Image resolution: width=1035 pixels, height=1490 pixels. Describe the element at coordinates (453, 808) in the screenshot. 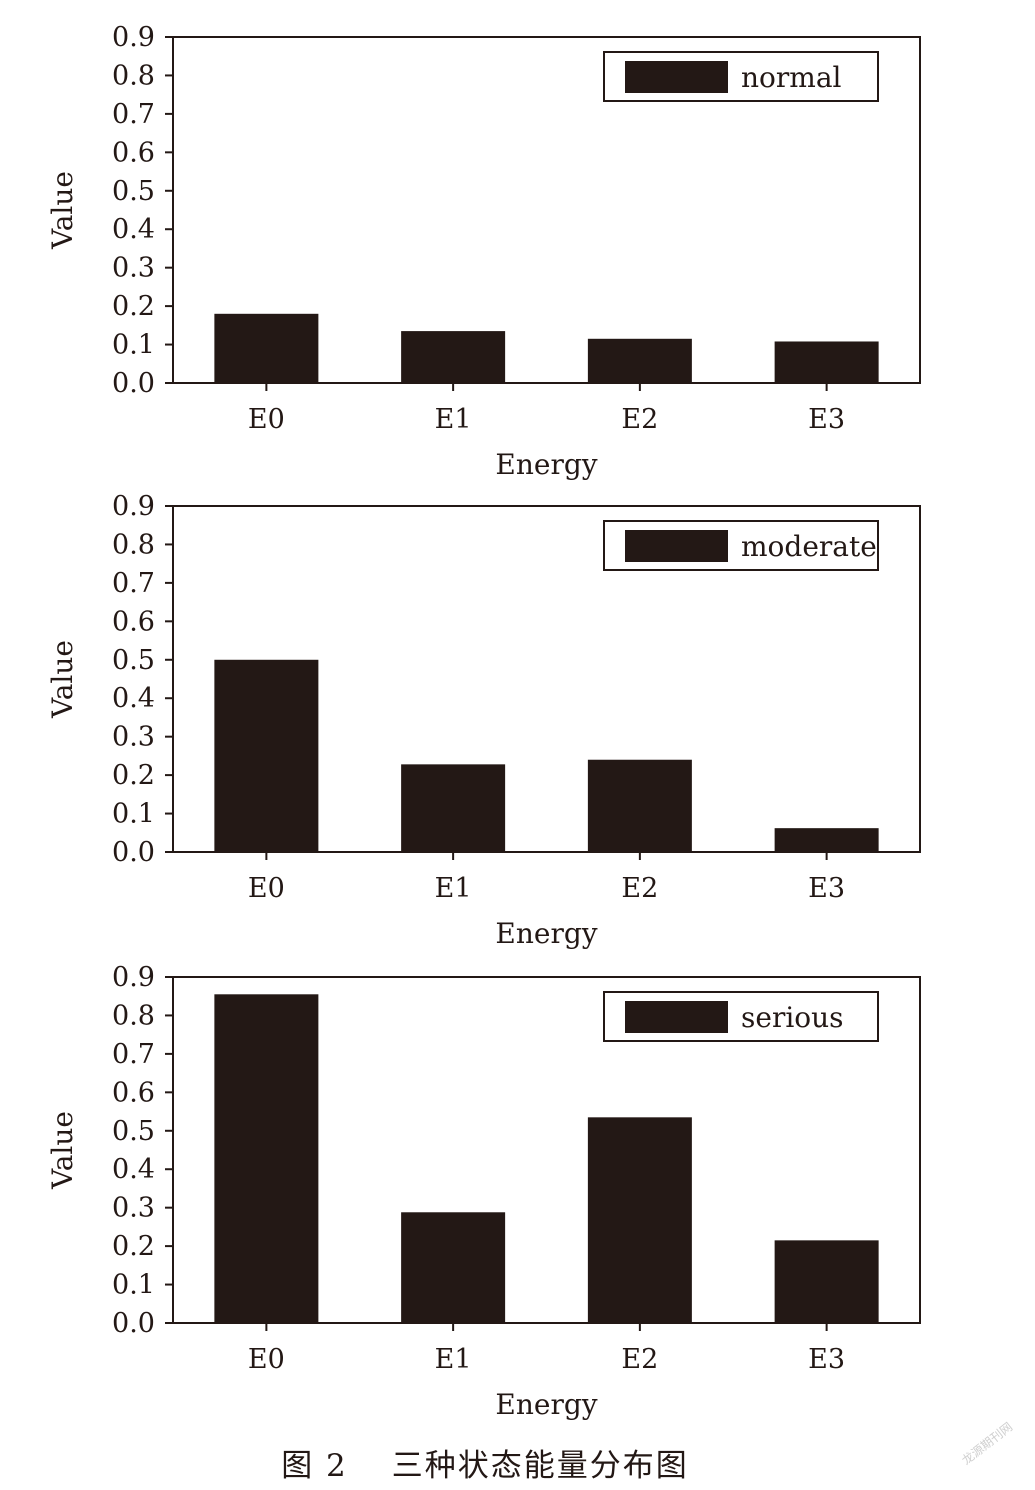

I see `bar-moderate-e1` at that location.